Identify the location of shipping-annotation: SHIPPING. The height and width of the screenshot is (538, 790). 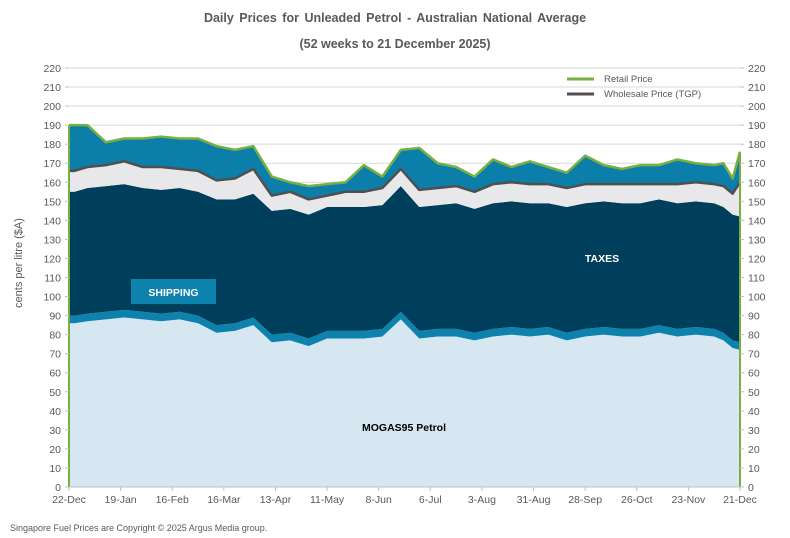
(173, 291).